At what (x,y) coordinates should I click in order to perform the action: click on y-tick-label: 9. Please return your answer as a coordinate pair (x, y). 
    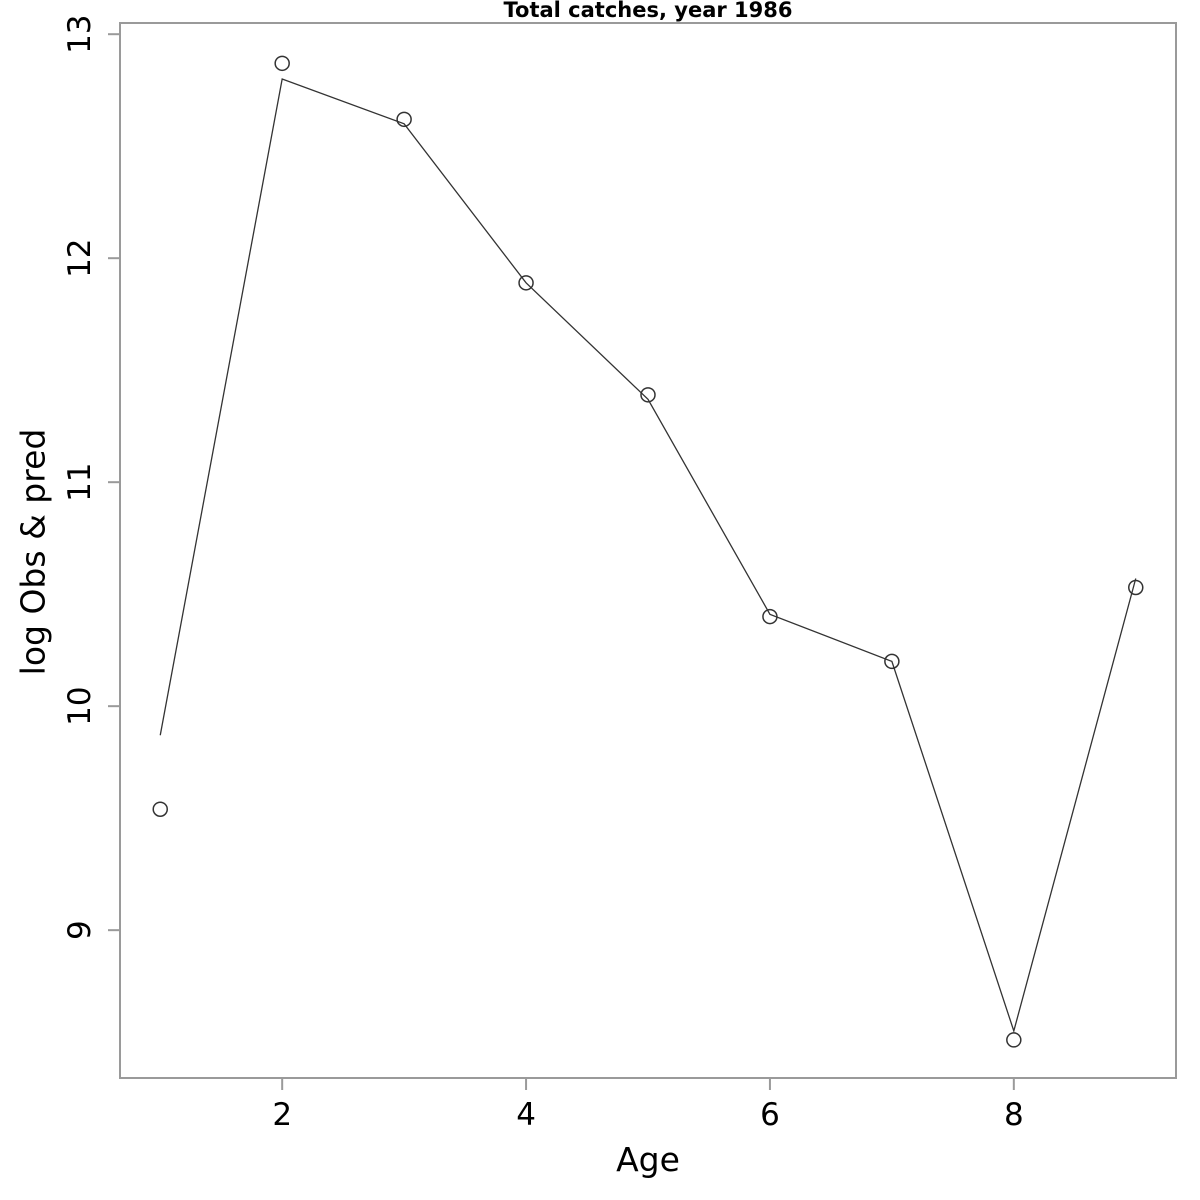
    Looking at the image, I should click on (80, 930).